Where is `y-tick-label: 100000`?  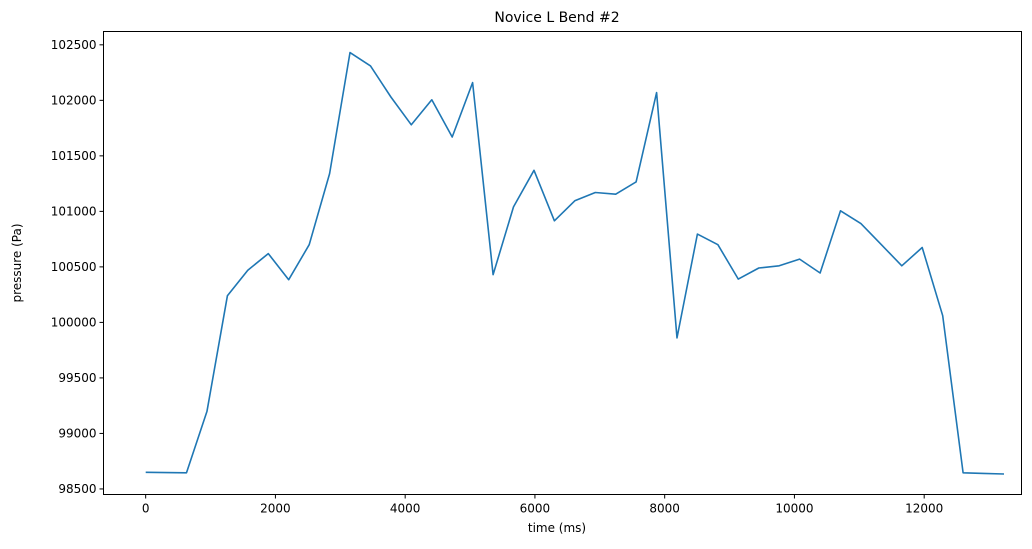
y-tick-label: 100000 is located at coordinates (74, 322).